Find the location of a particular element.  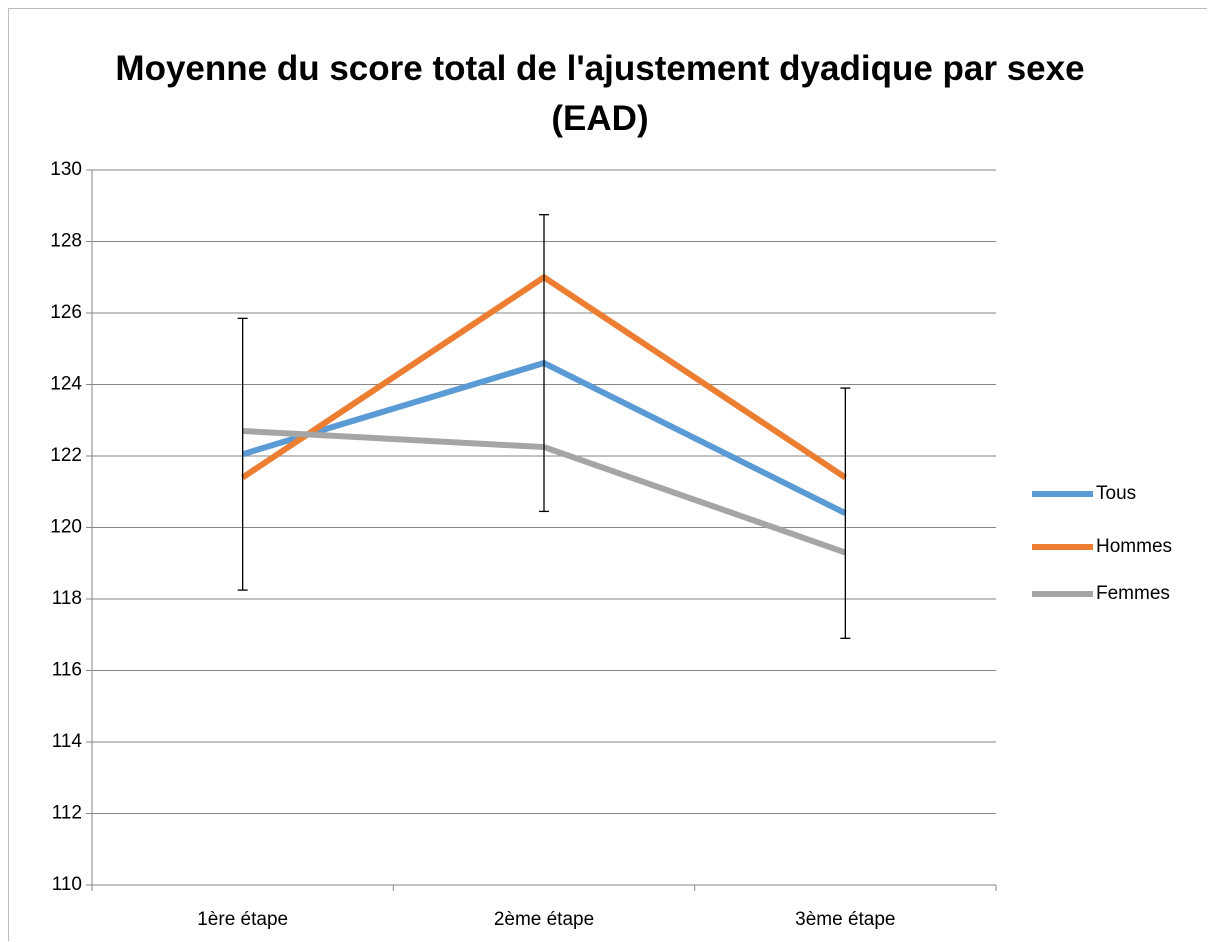

y-tick-label: 130 is located at coordinates (66, 169).